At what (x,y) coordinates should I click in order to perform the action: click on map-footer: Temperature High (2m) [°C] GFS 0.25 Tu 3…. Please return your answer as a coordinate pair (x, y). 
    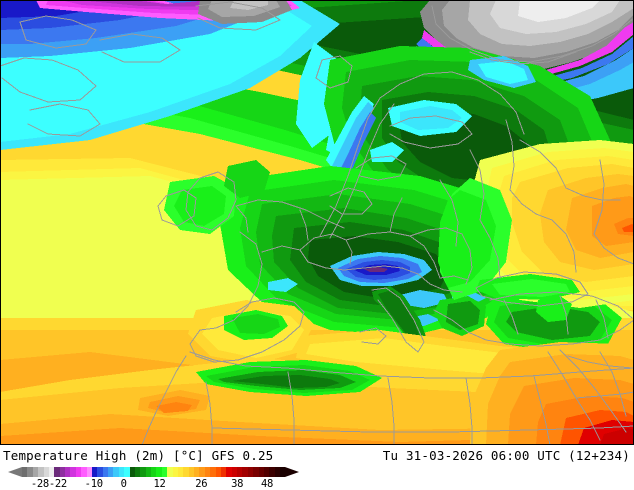
    Looking at the image, I should click on (317, 467).